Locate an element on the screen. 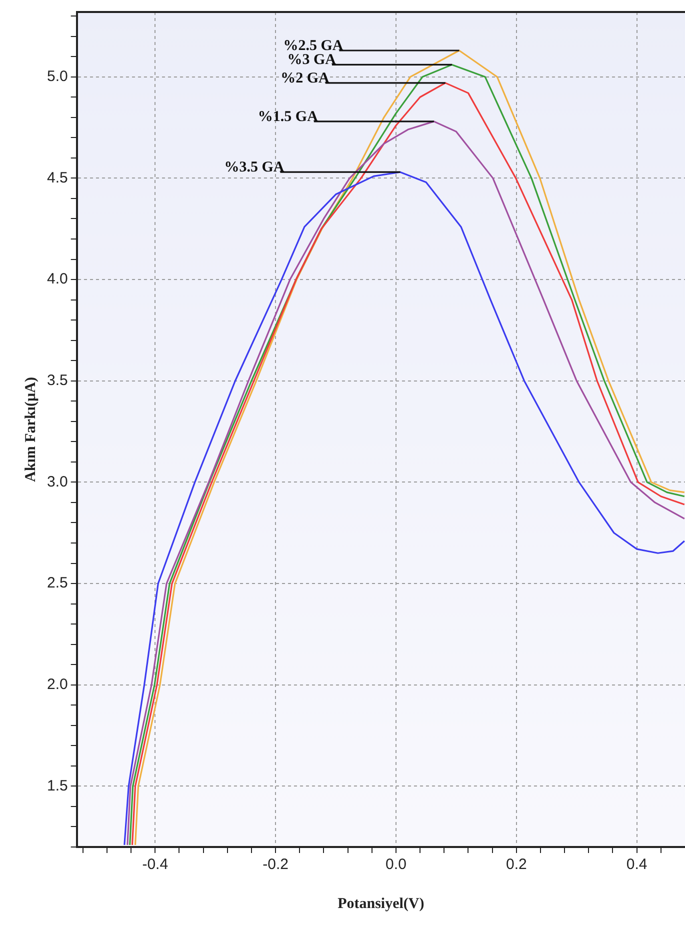 Image resolution: width=685 pixels, height=947 pixels. annotation: %3.5 GA is located at coordinates (254, 167).